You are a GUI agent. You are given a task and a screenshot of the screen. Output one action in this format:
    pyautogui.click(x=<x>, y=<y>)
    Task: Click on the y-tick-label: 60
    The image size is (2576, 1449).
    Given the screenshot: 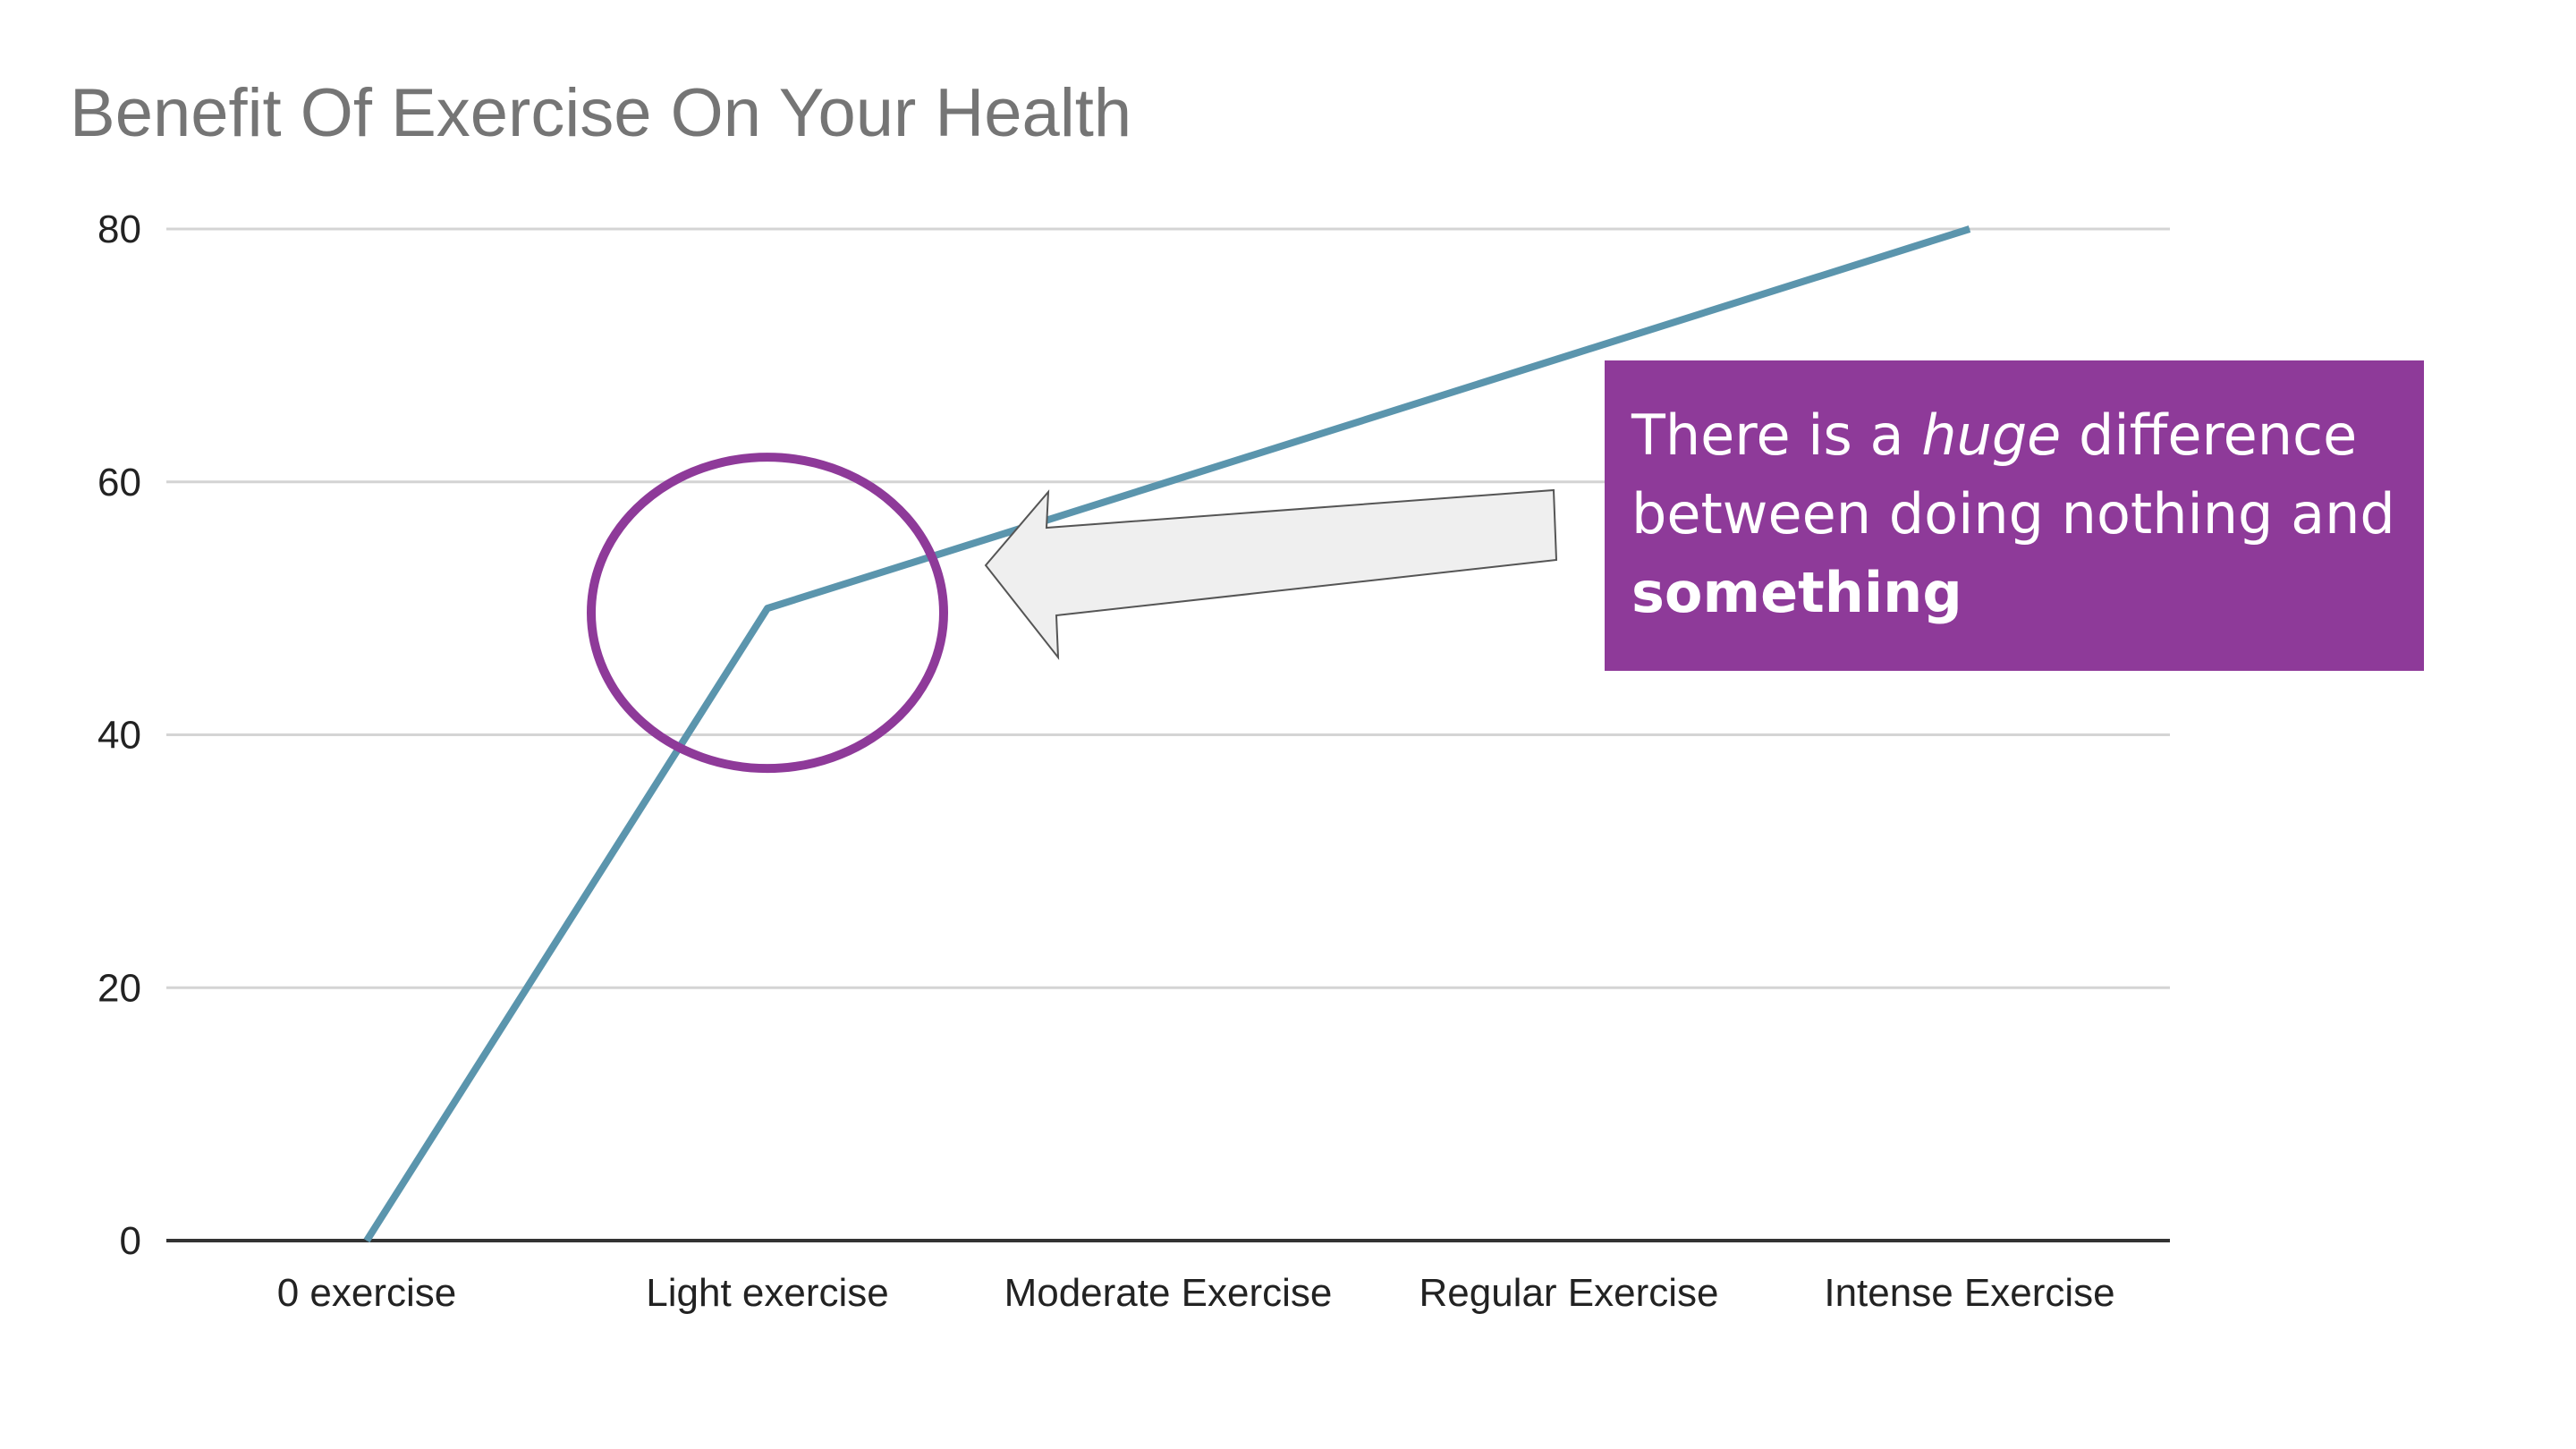 What is the action you would take?
    pyautogui.click(x=119, y=482)
    